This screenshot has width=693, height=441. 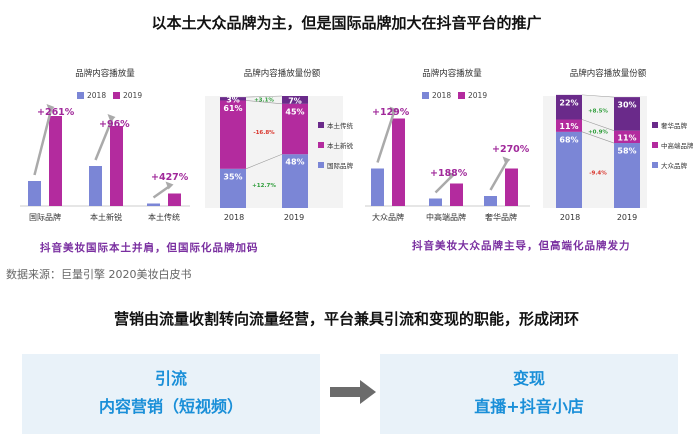 I want to click on growth-label: +129%, so click(x=391, y=112).